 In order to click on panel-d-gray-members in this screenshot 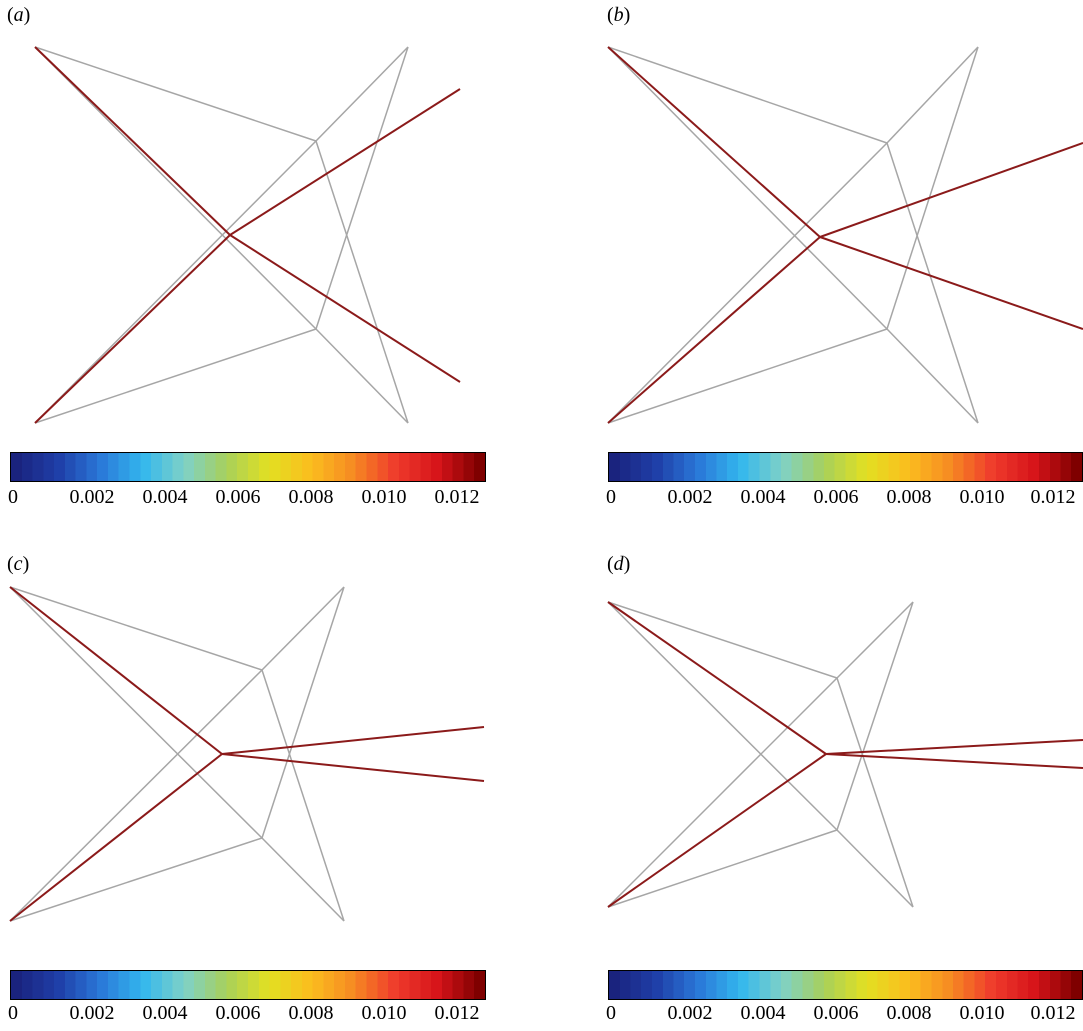, I will do `click(760, 754)`.